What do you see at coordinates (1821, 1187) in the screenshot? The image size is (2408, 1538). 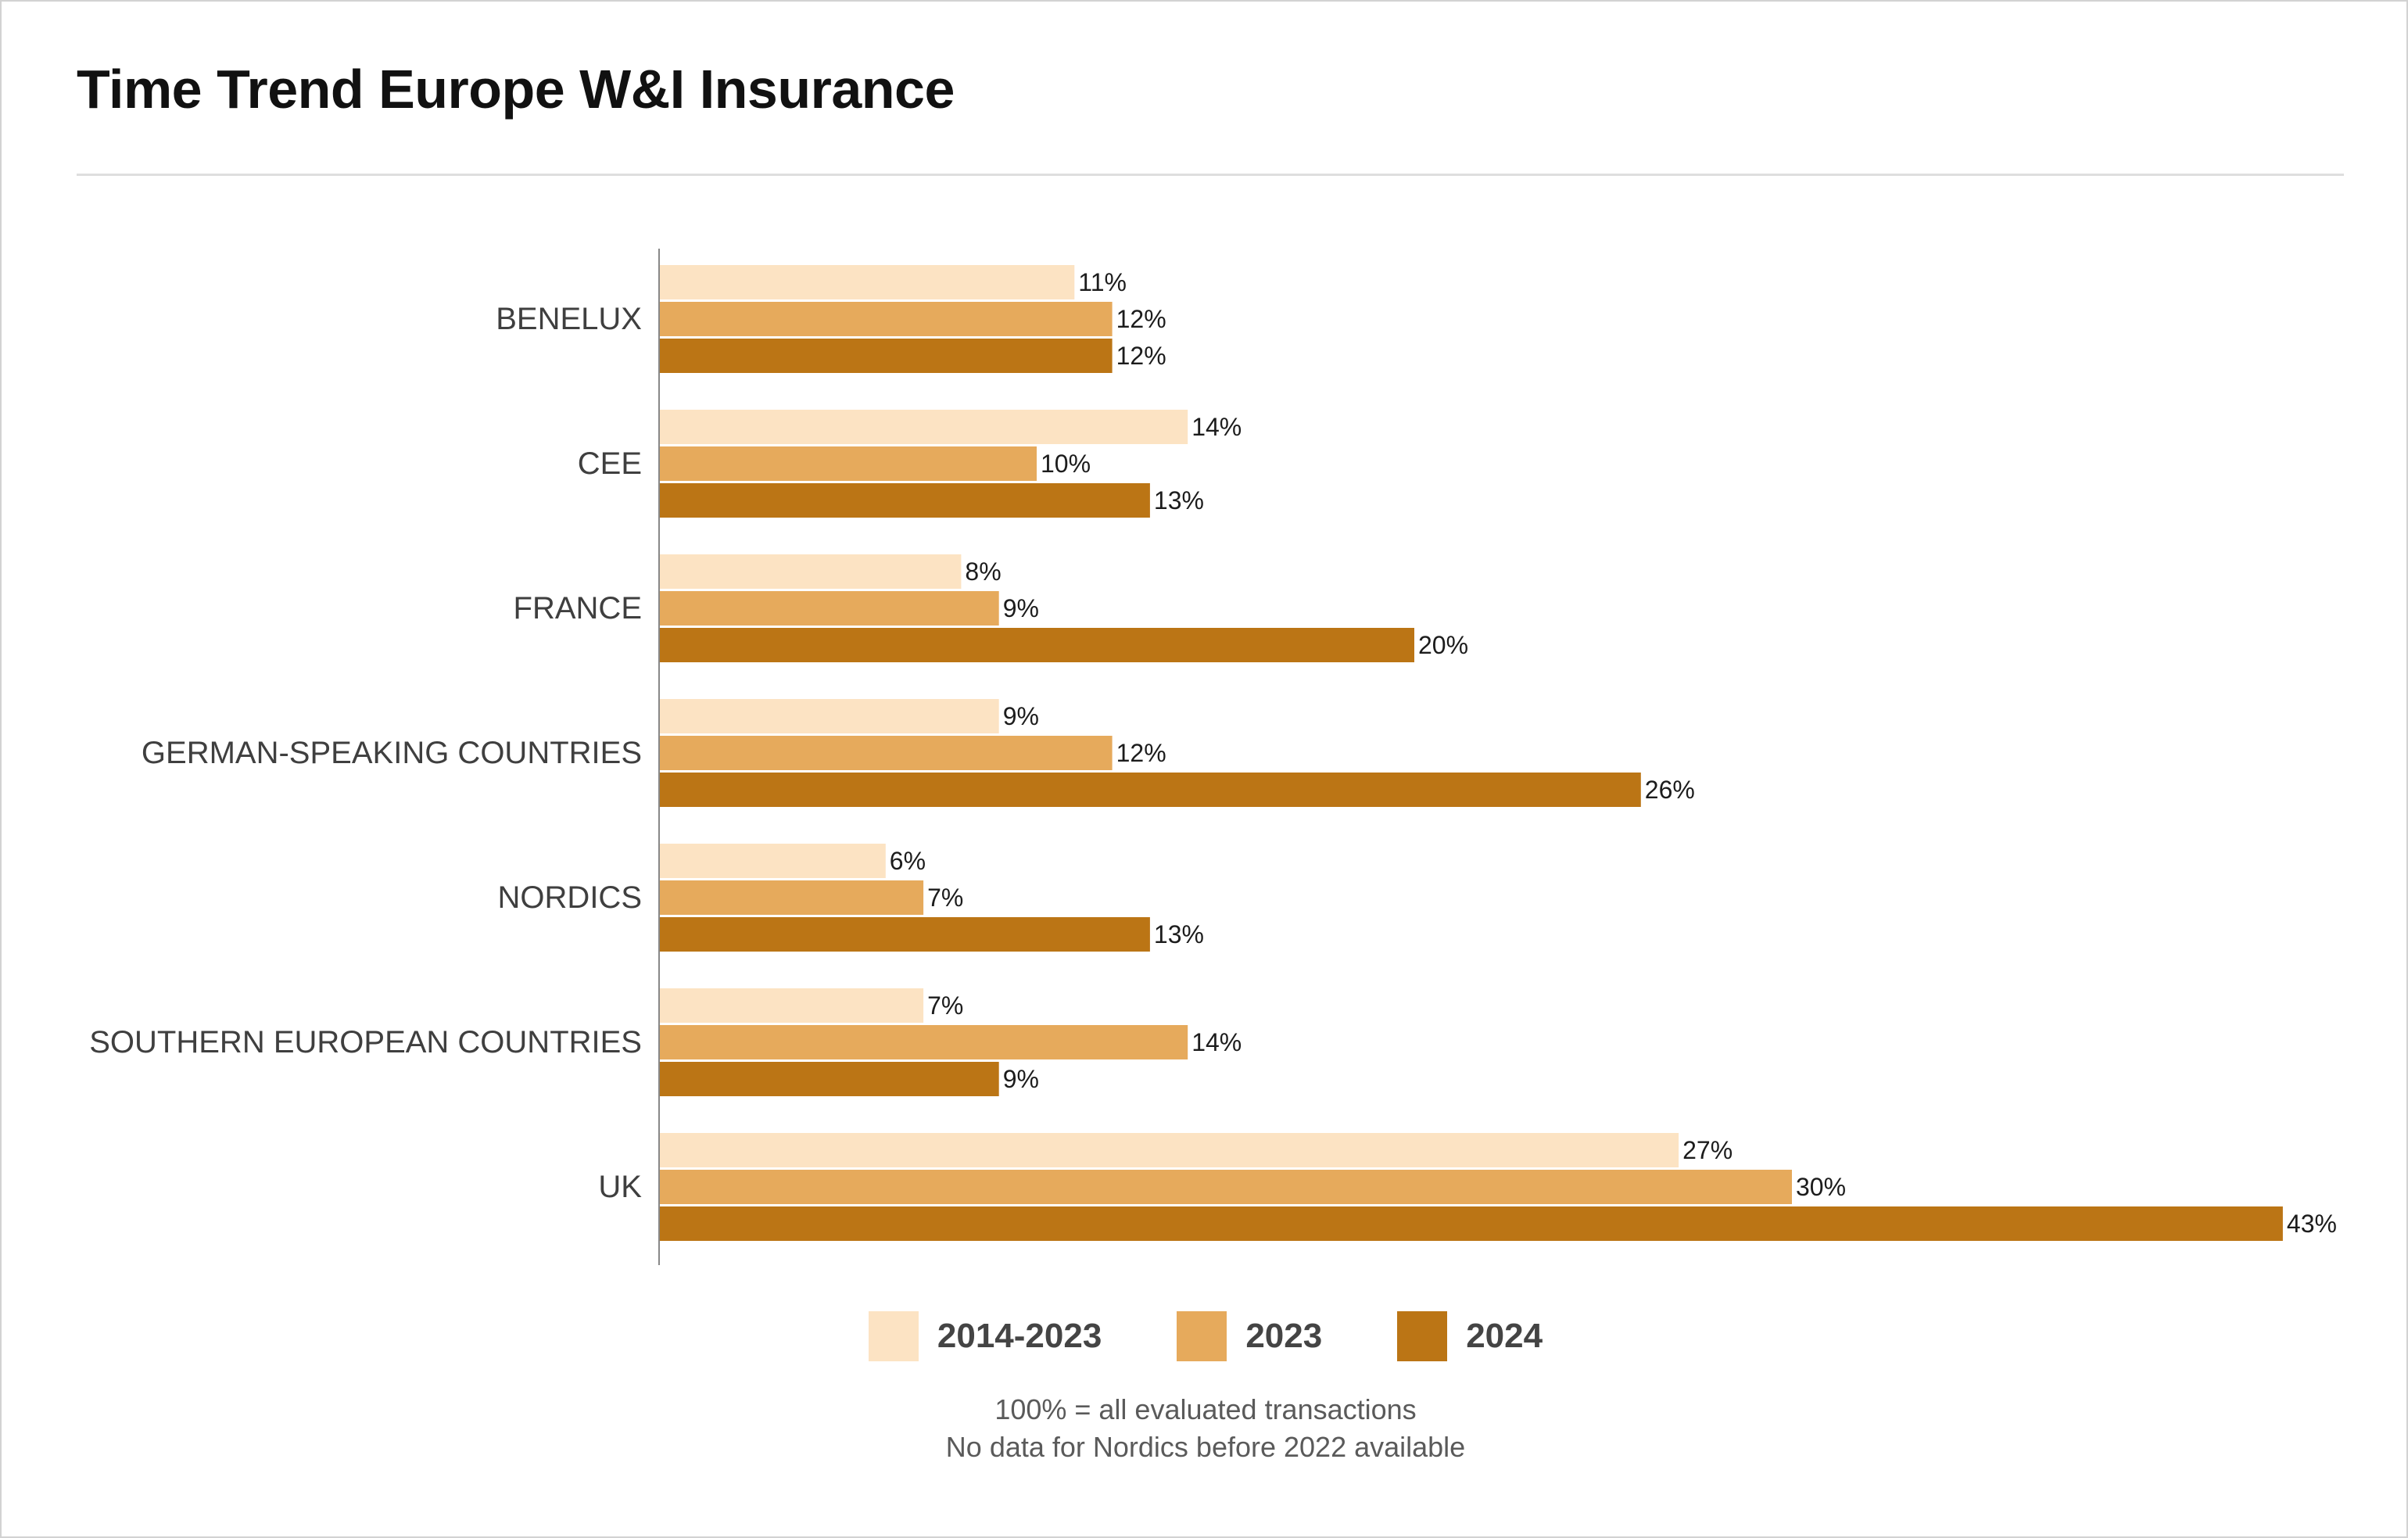 I see `data-label-uk-2023: 30%` at bounding box center [1821, 1187].